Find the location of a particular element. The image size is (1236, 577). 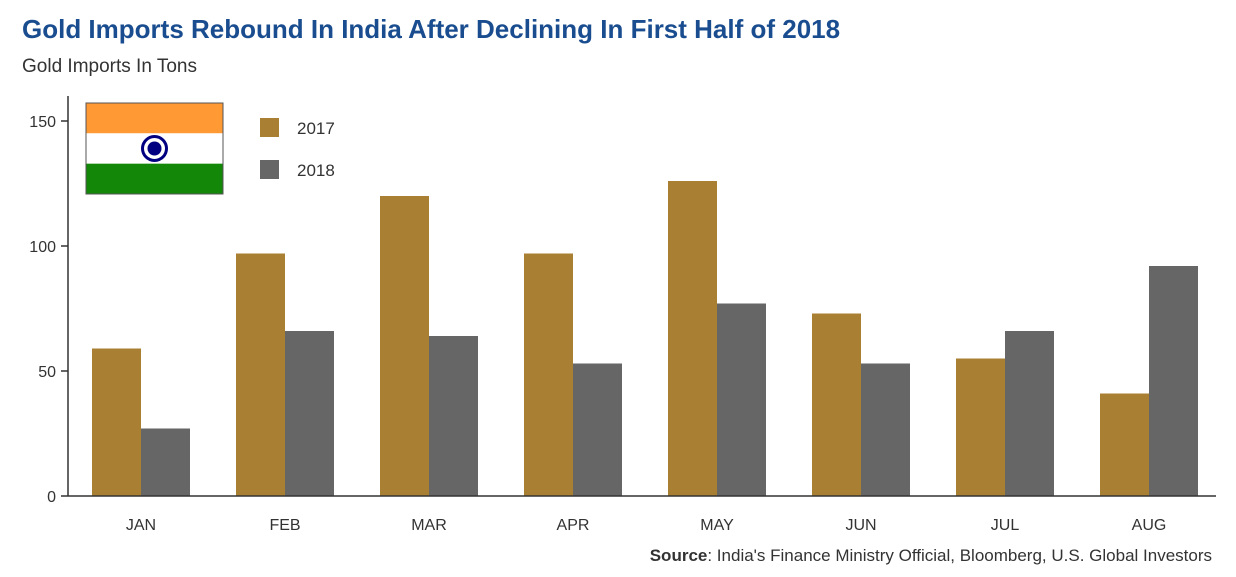

india-flag-icon is located at coordinates (154, 148).